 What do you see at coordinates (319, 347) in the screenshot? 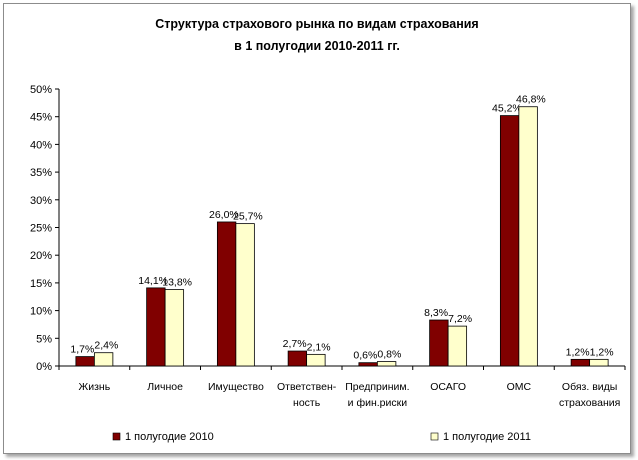
I see `data-label: 2,1%` at bounding box center [319, 347].